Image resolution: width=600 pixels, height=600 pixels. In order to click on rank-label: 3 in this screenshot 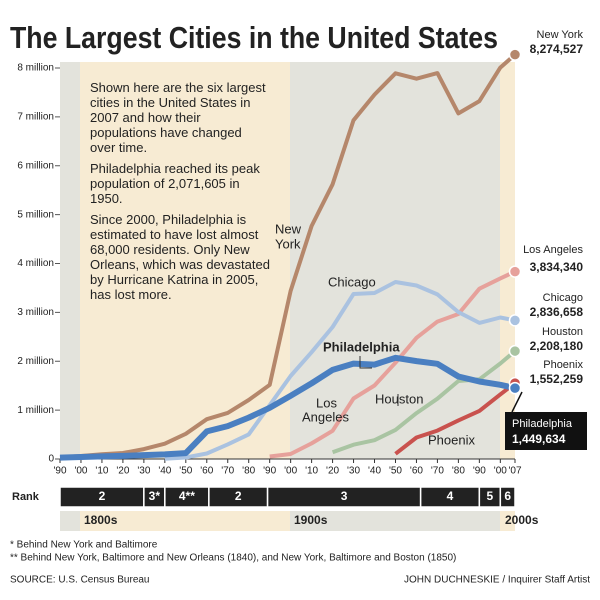, I will do `click(344, 496)`.